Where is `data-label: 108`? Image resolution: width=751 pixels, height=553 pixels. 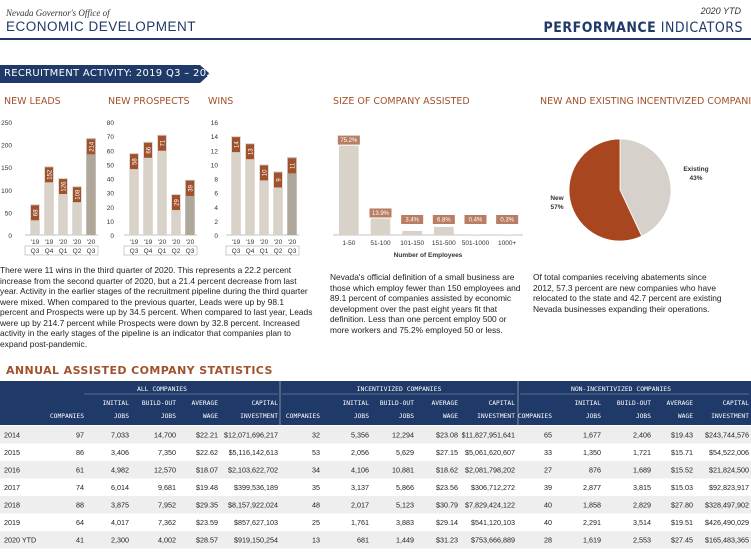
data-label: 108 is located at coordinates (79, 194).